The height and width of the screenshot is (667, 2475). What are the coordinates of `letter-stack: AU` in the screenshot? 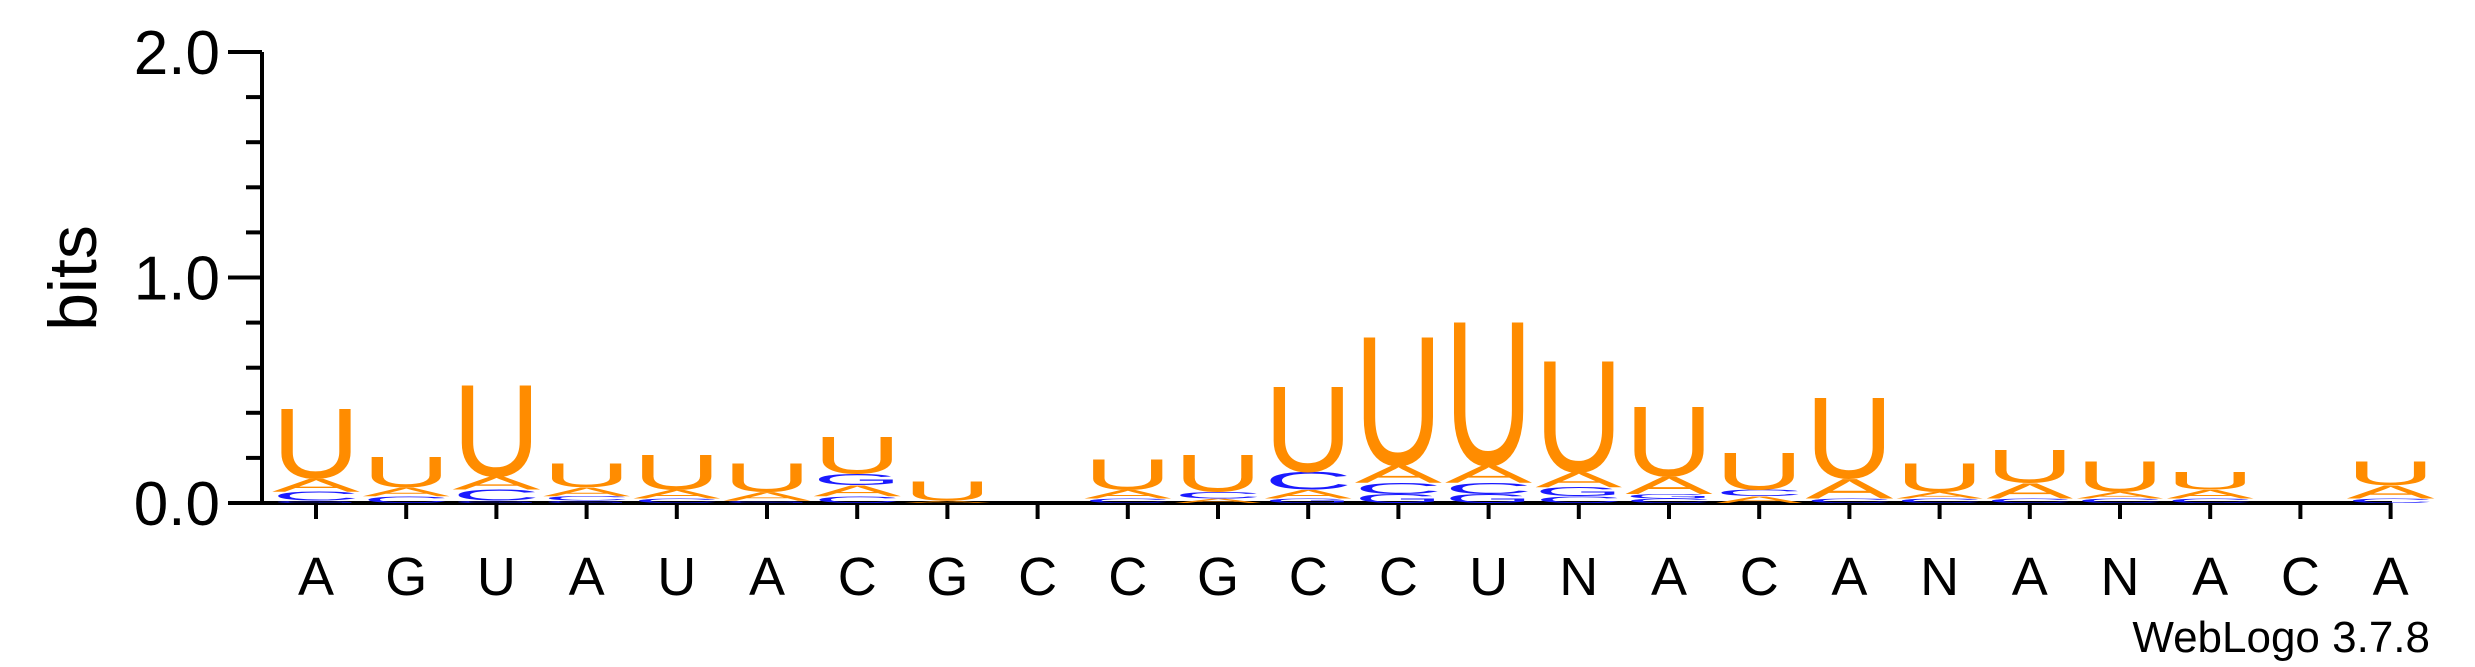 It's located at (947, 491).